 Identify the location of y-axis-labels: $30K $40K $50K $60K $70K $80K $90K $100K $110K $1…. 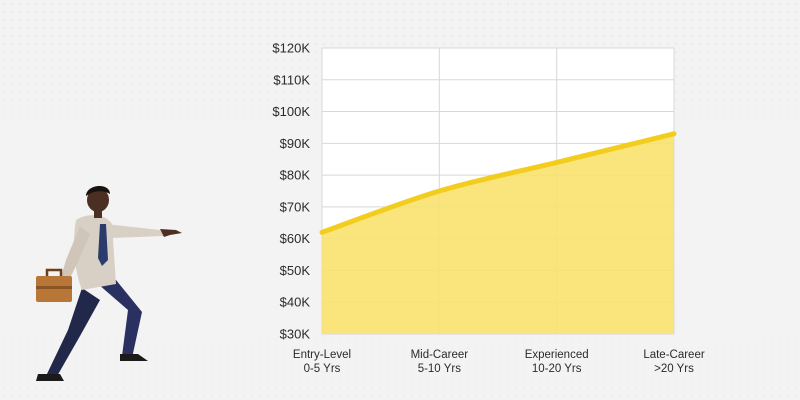
(291, 191).